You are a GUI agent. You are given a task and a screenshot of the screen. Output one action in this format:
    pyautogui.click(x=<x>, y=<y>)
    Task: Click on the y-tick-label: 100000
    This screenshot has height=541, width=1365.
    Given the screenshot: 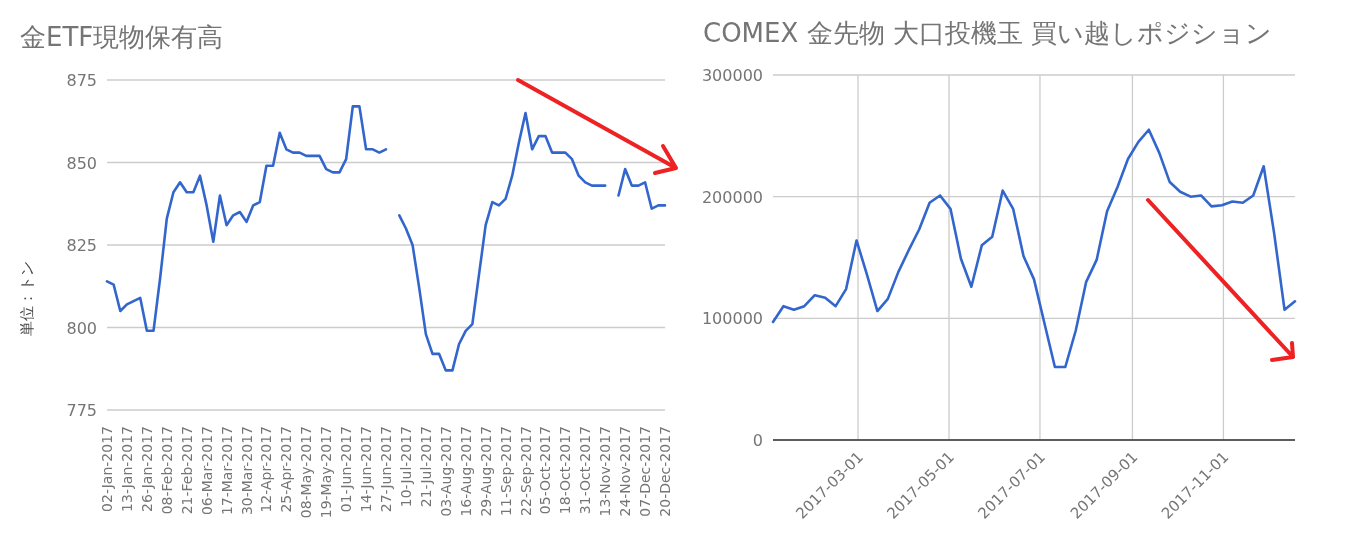 What is the action you would take?
    pyautogui.click(x=732, y=319)
    